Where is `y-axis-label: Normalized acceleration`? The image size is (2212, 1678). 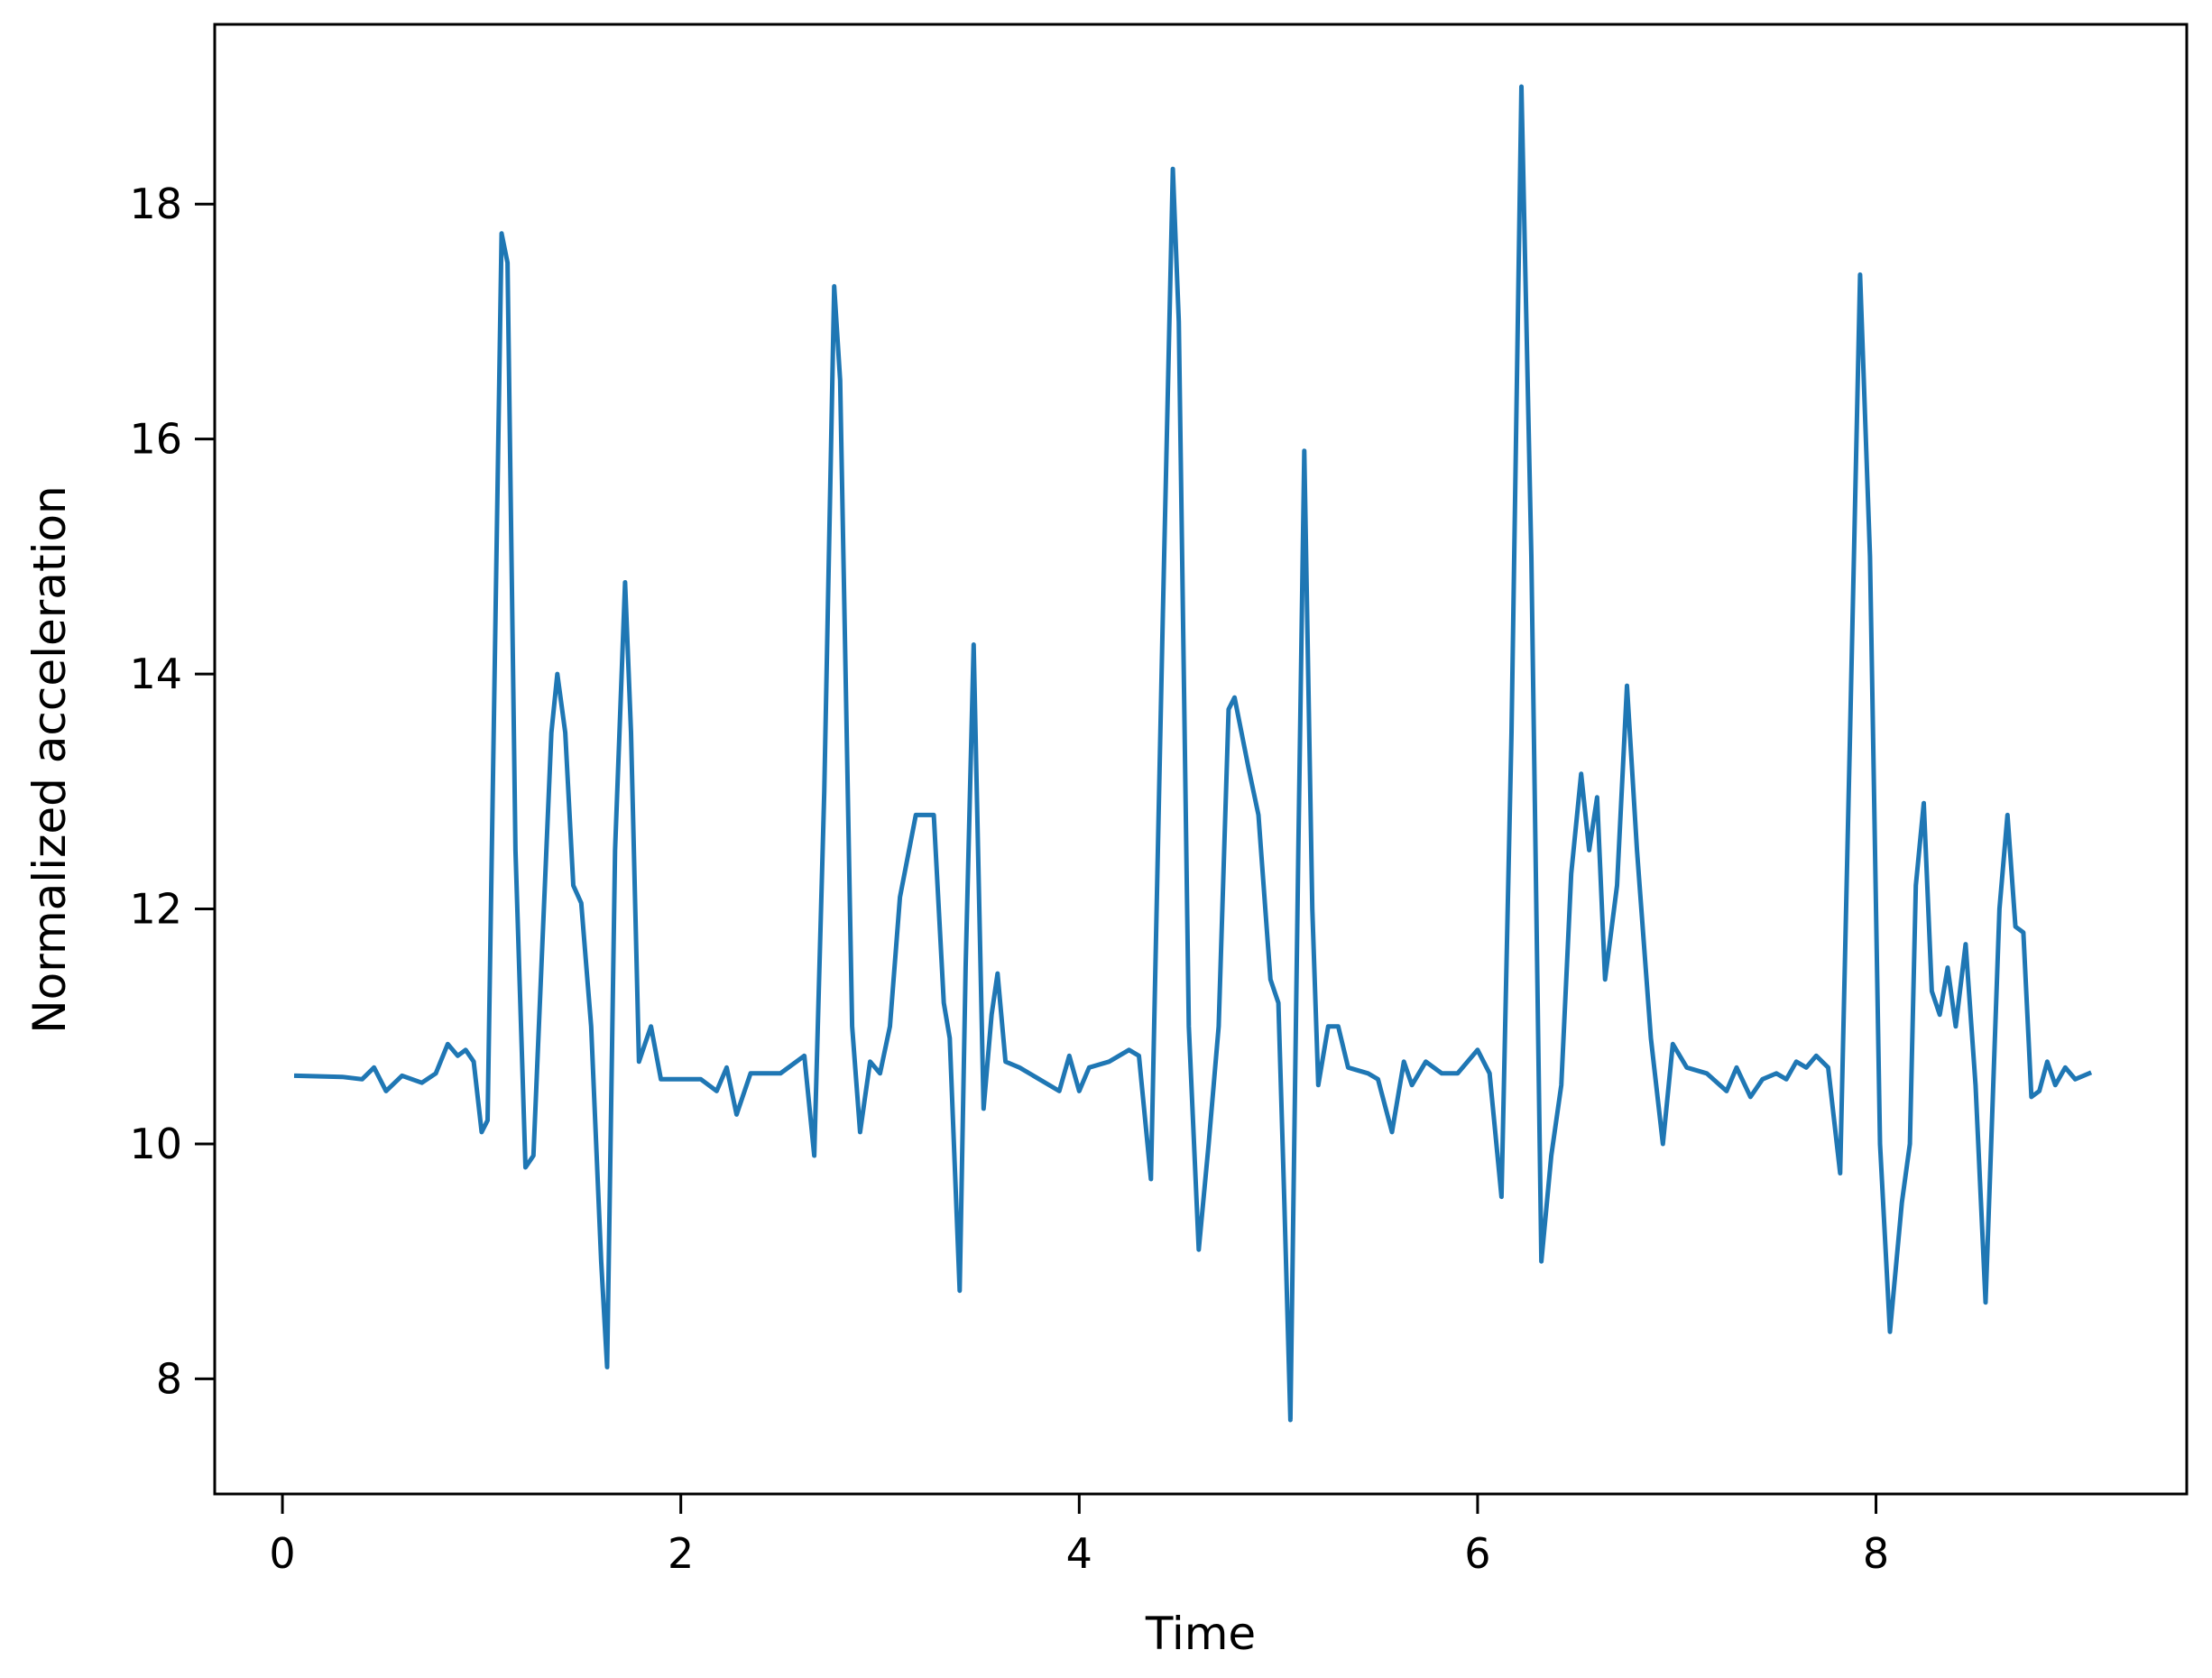
y-axis-label: Normalized acceleration is located at coordinates (49, 759).